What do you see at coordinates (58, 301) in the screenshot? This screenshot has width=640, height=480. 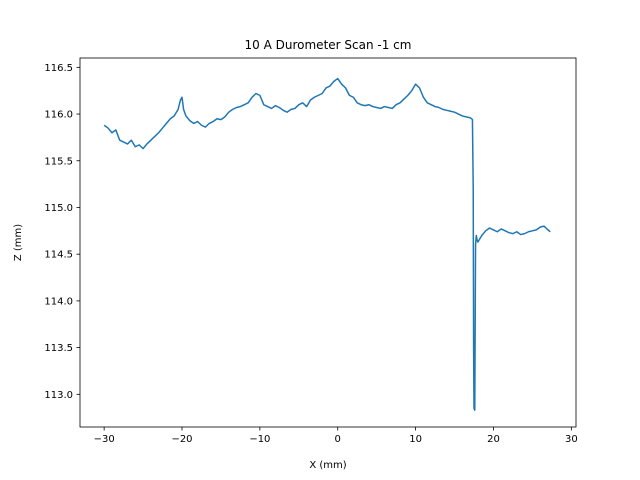 I see `y-tick-label: 114.0` at bounding box center [58, 301].